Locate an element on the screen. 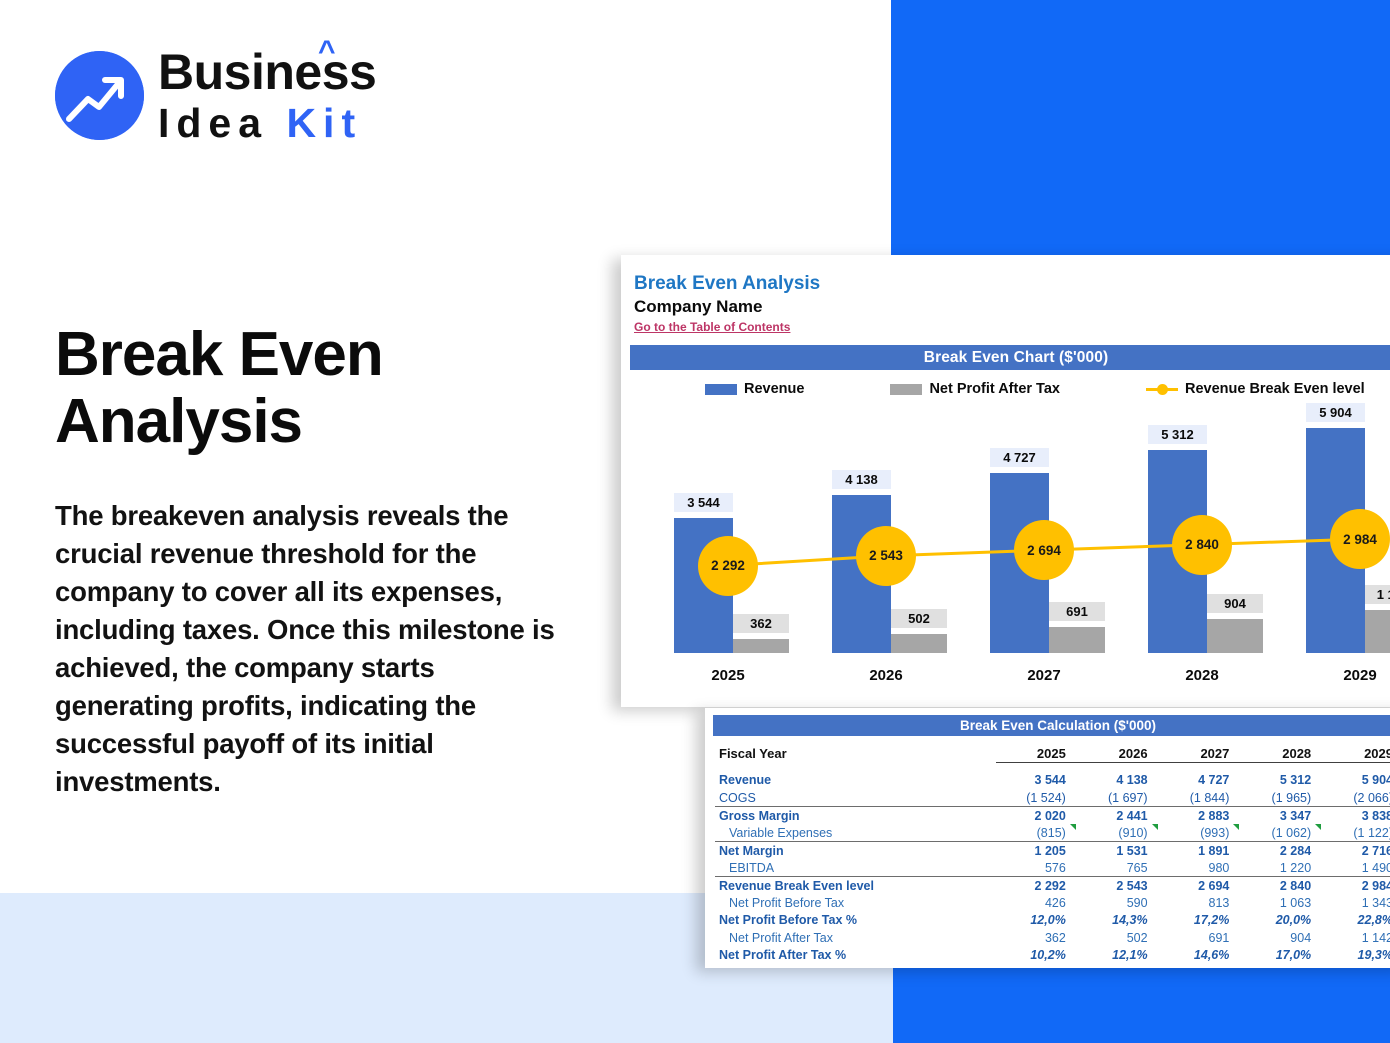 Image resolution: width=1390 pixels, height=1043 pixels. table-cell-2029: 2 716 is located at coordinates (1356, 850).